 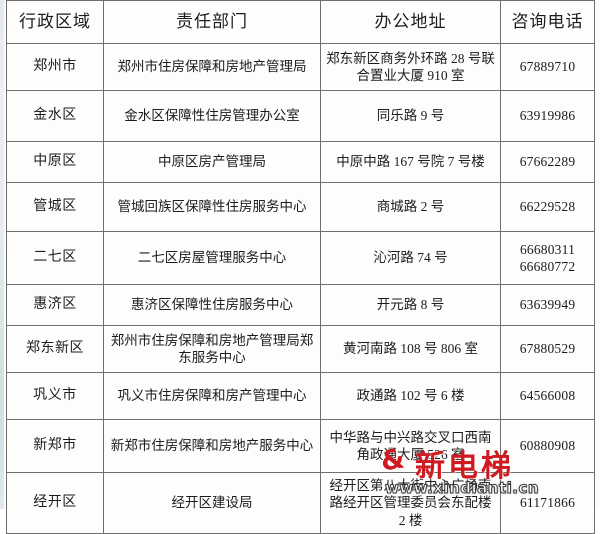 I want to click on cell-phone: 64566008, so click(x=547, y=396).